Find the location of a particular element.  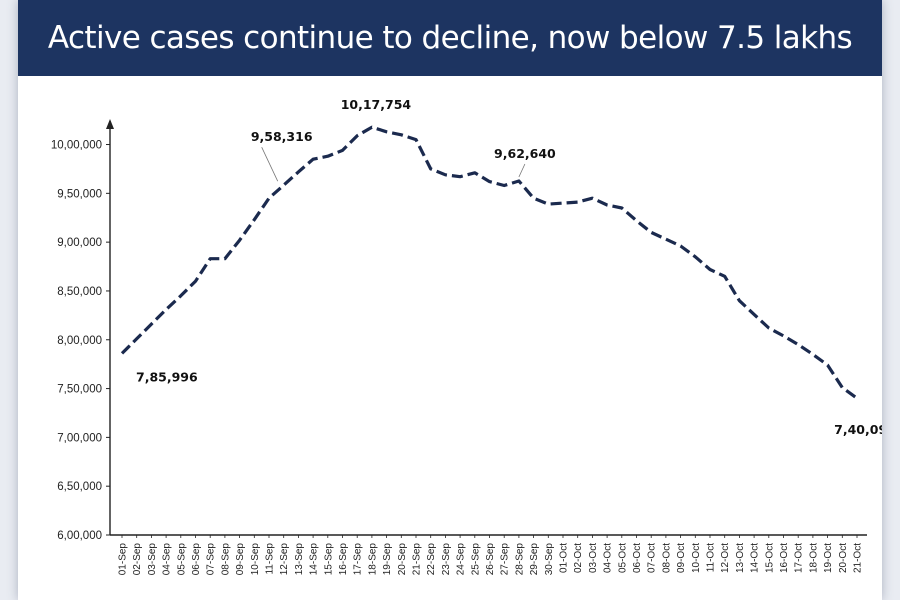

x-tick-label: 18-Sep is located at coordinates (372, 559).